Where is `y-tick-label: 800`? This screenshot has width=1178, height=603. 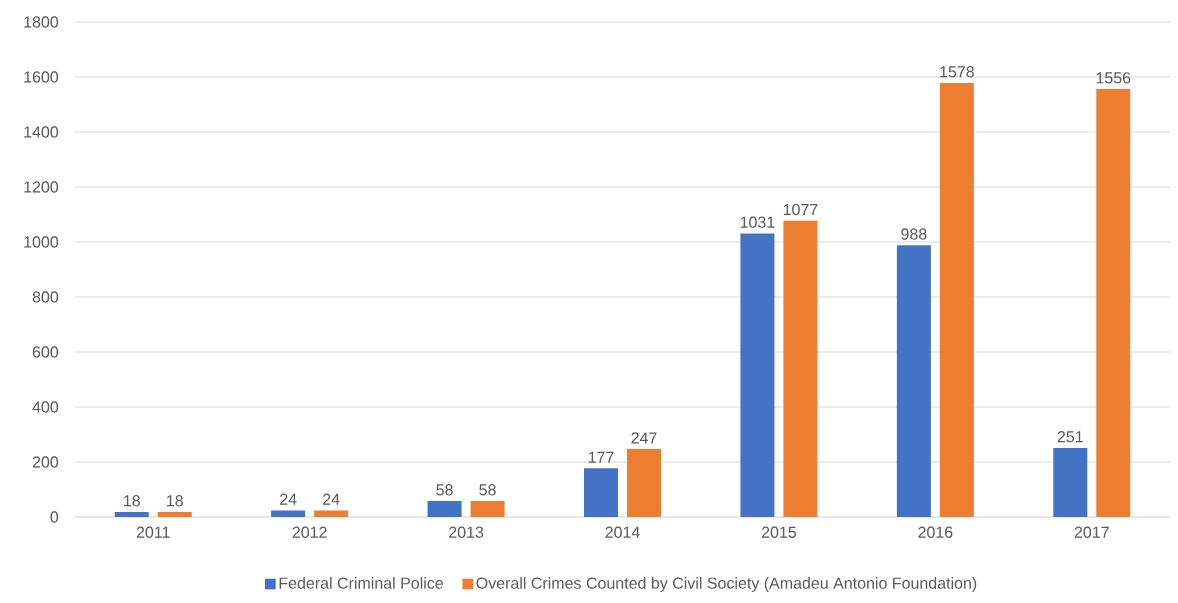 y-tick-label: 800 is located at coordinates (45, 297).